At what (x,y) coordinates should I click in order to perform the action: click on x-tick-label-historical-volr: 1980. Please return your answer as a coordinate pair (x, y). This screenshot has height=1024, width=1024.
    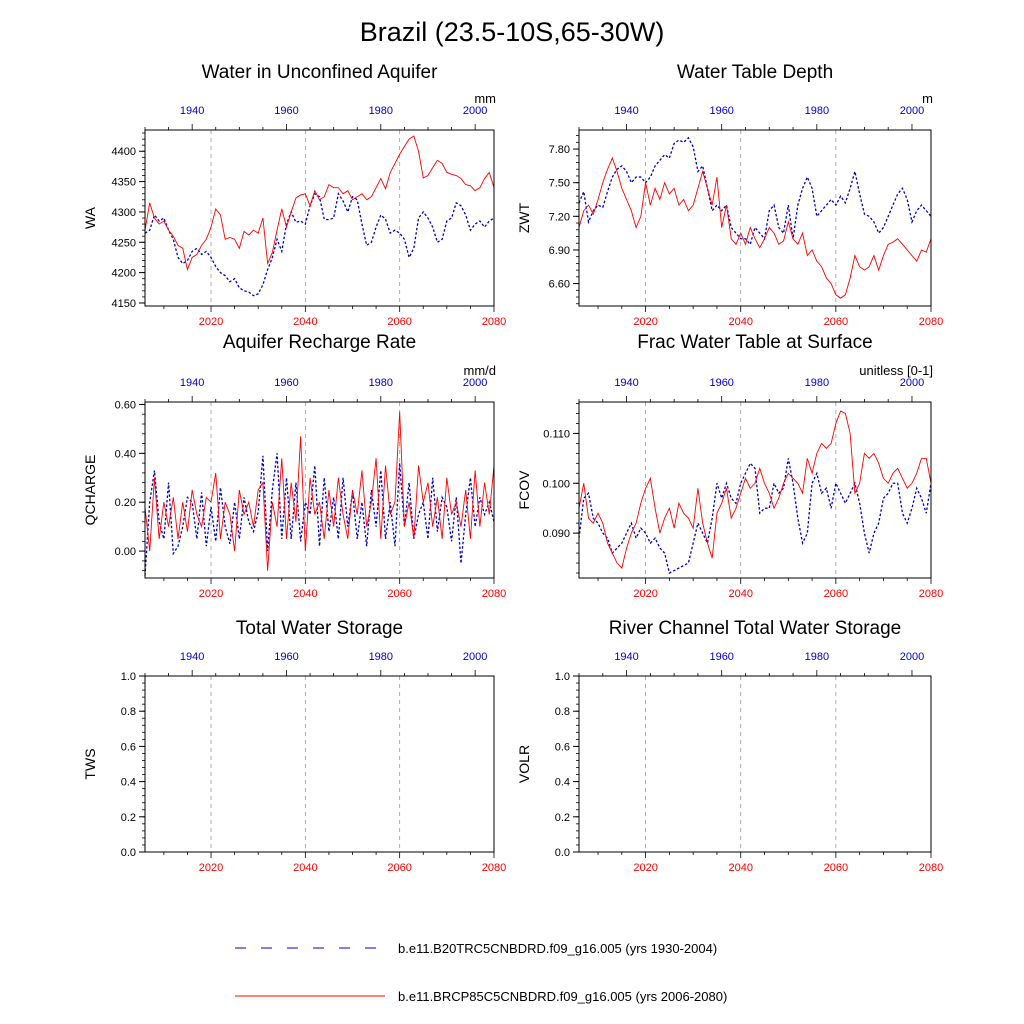
    Looking at the image, I should click on (817, 657).